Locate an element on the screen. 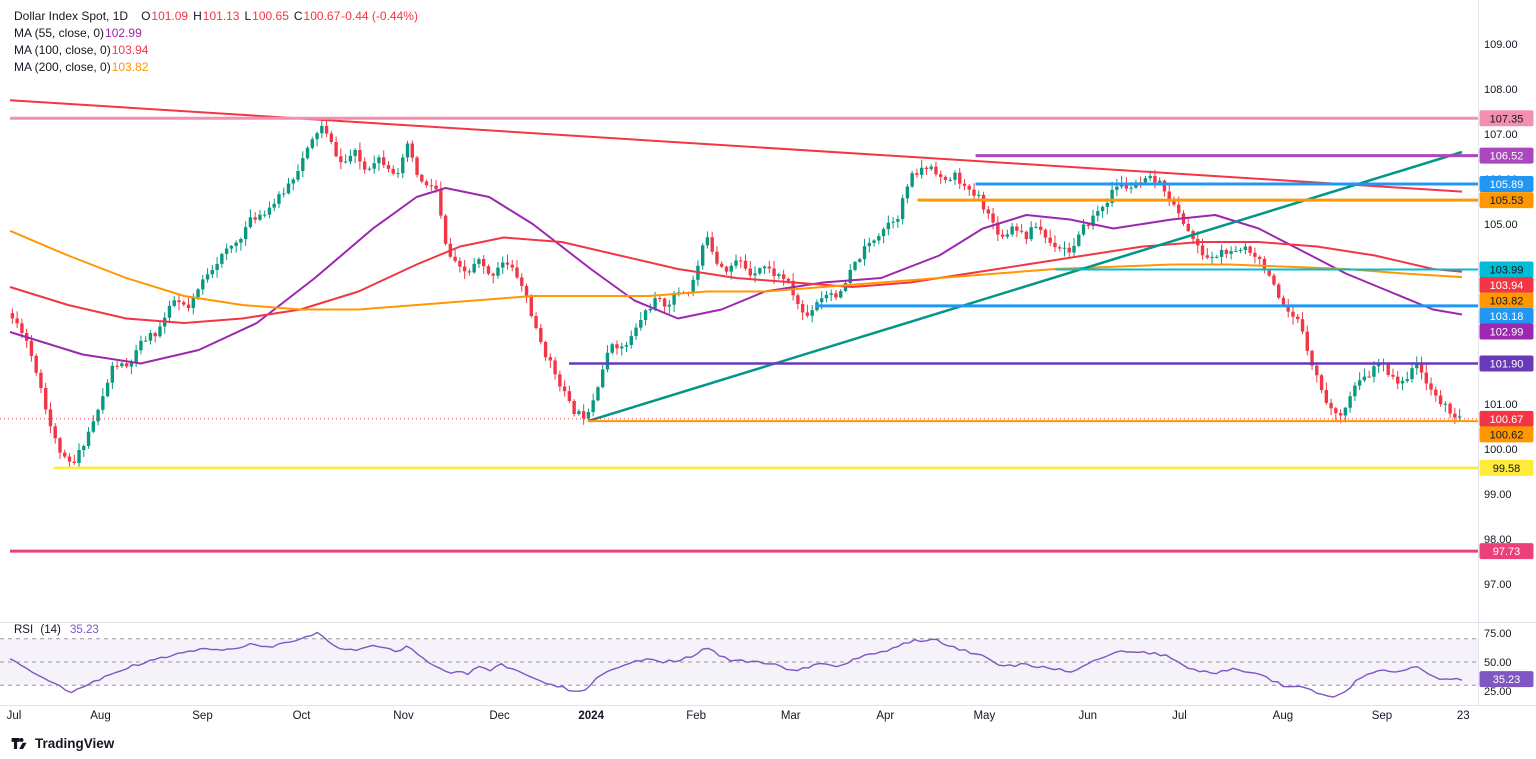  level-badge-97.73: 97.73 is located at coordinates (1506, 551).